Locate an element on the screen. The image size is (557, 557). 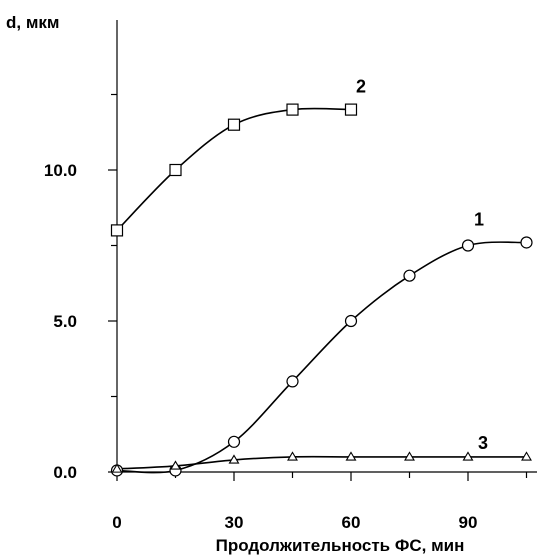
x-tick-label: 0 is located at coordinates (116, 522).